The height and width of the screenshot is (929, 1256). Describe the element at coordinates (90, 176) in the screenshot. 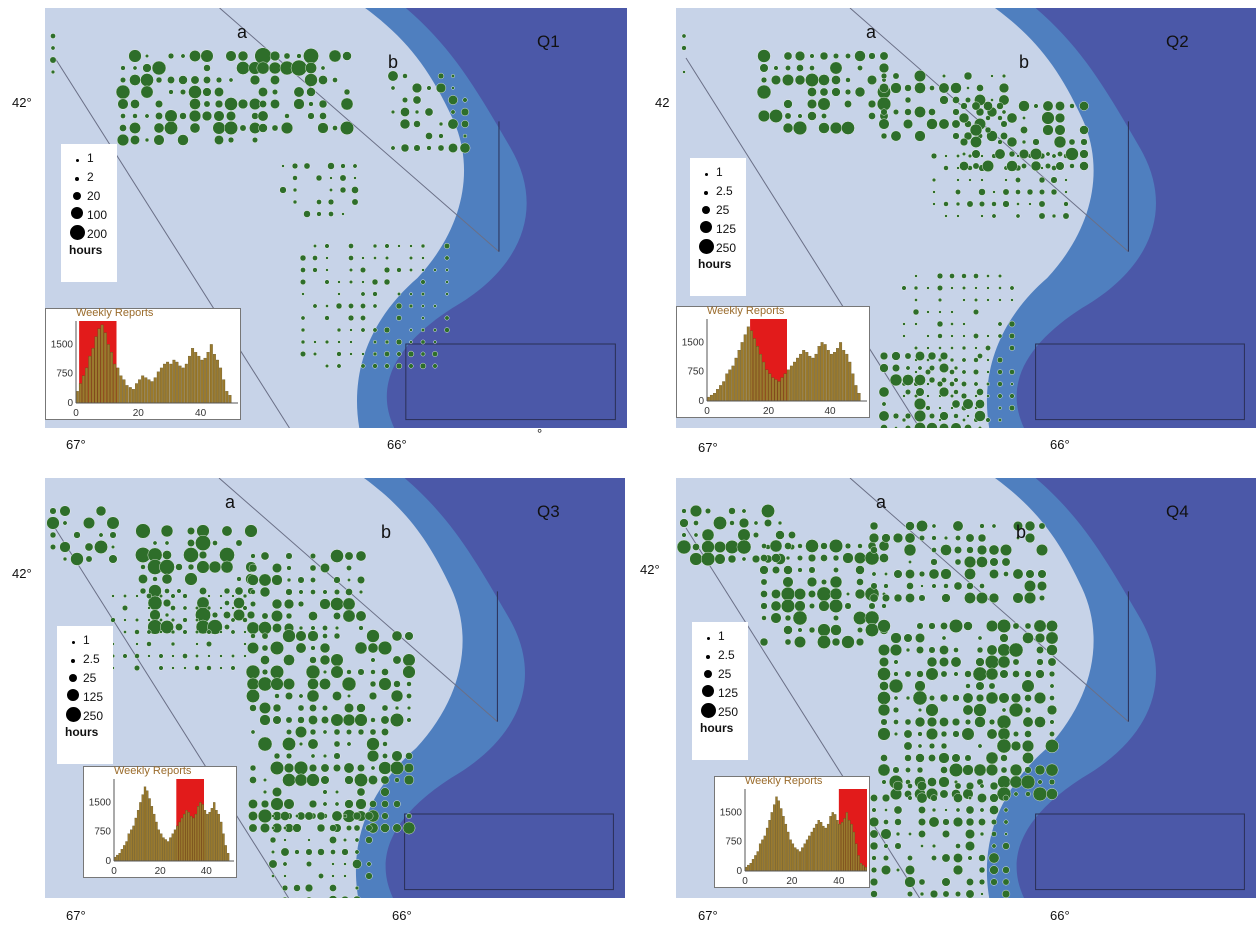

I see `legend-item: 2` at that location.